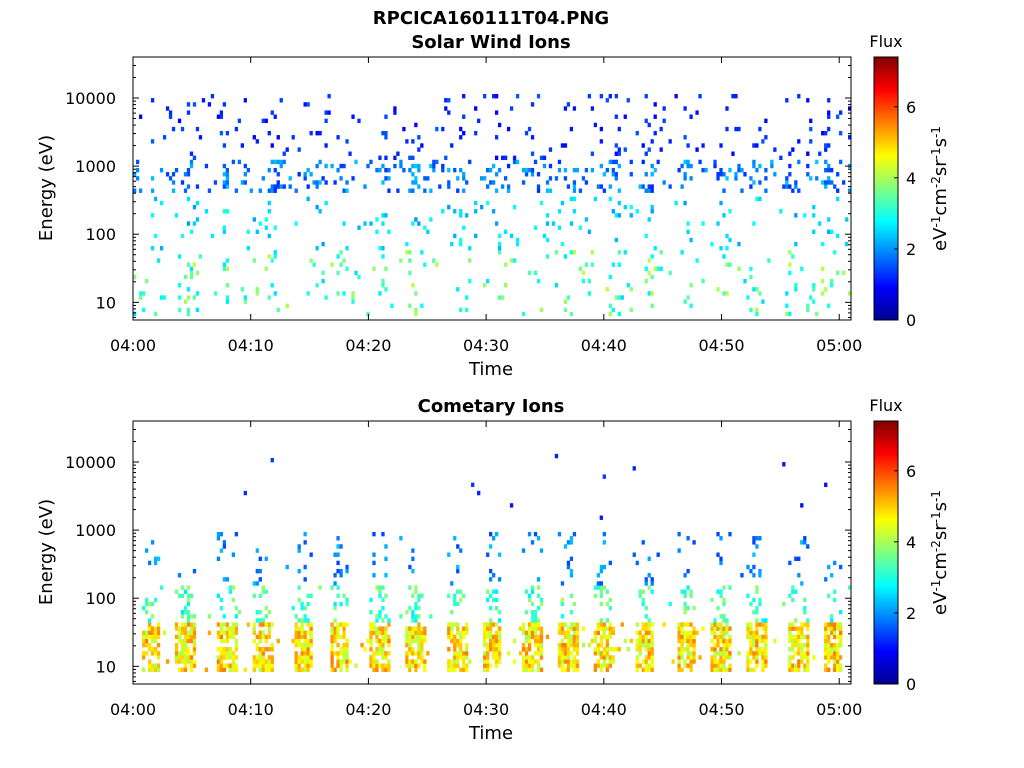 This screenshot has height=768, width=1024. Describe the element at coordinates (490, 42) in the screenshot. I see `panel-title: Solar Wind Ions` at that location.